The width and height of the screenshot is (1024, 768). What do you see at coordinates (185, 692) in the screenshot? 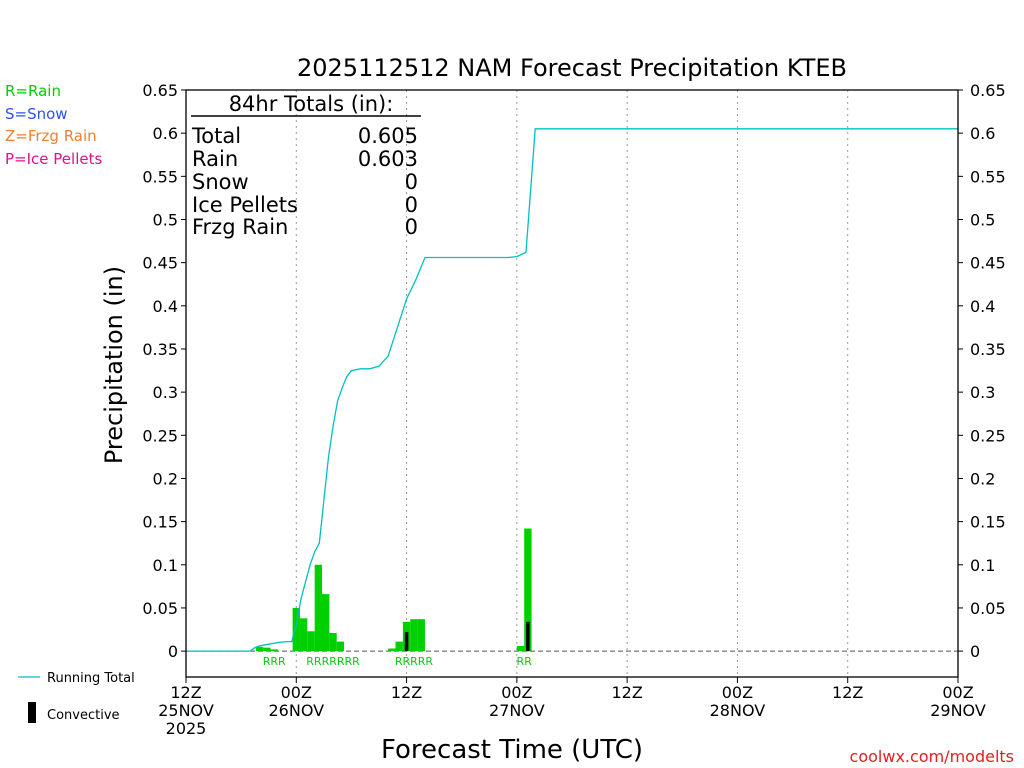
I see `x-tick-label-0-0: 12Z` at bounding box center [185, 692].